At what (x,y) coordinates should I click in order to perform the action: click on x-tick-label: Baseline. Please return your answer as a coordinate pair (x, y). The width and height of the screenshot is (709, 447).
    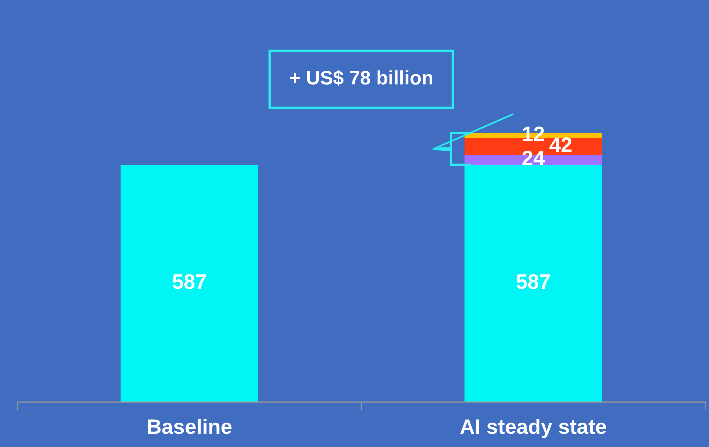
    Looking at the image, I should click on (190, 426).